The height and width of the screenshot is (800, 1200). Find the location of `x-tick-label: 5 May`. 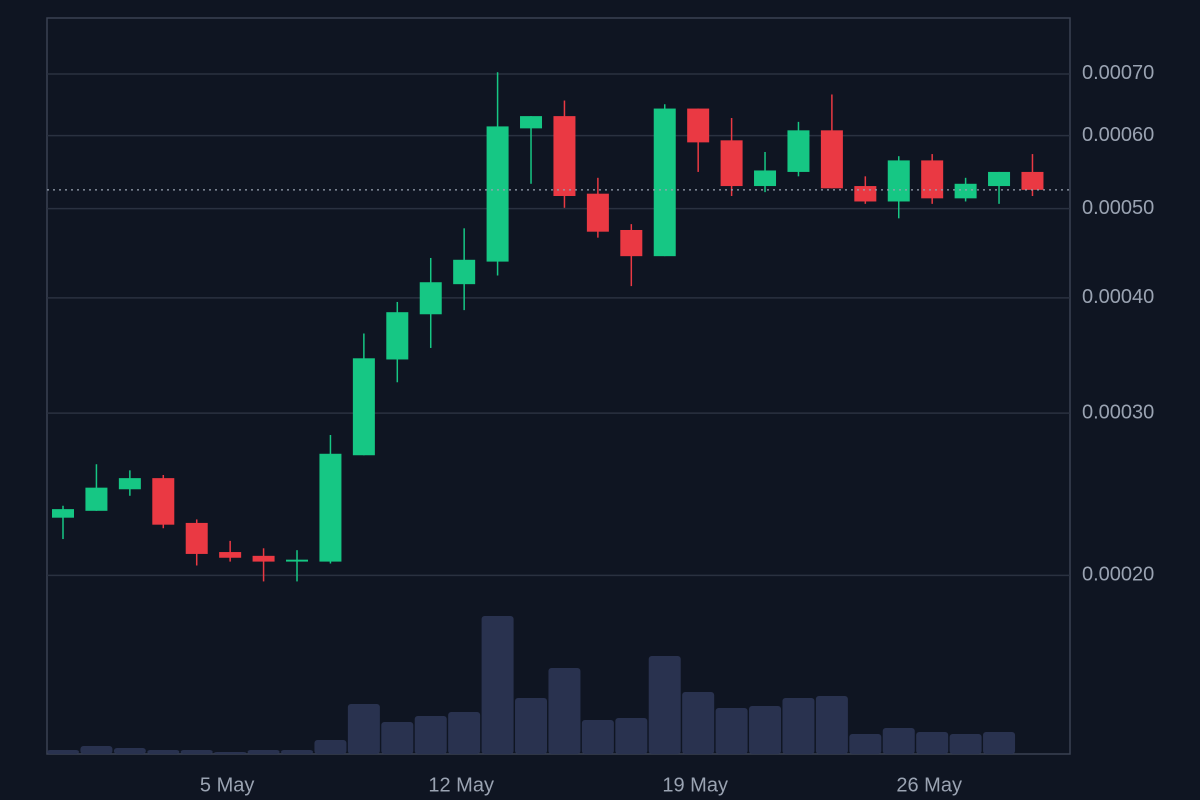

x-tick-label: 5 May is located at coordinates (227, 785).